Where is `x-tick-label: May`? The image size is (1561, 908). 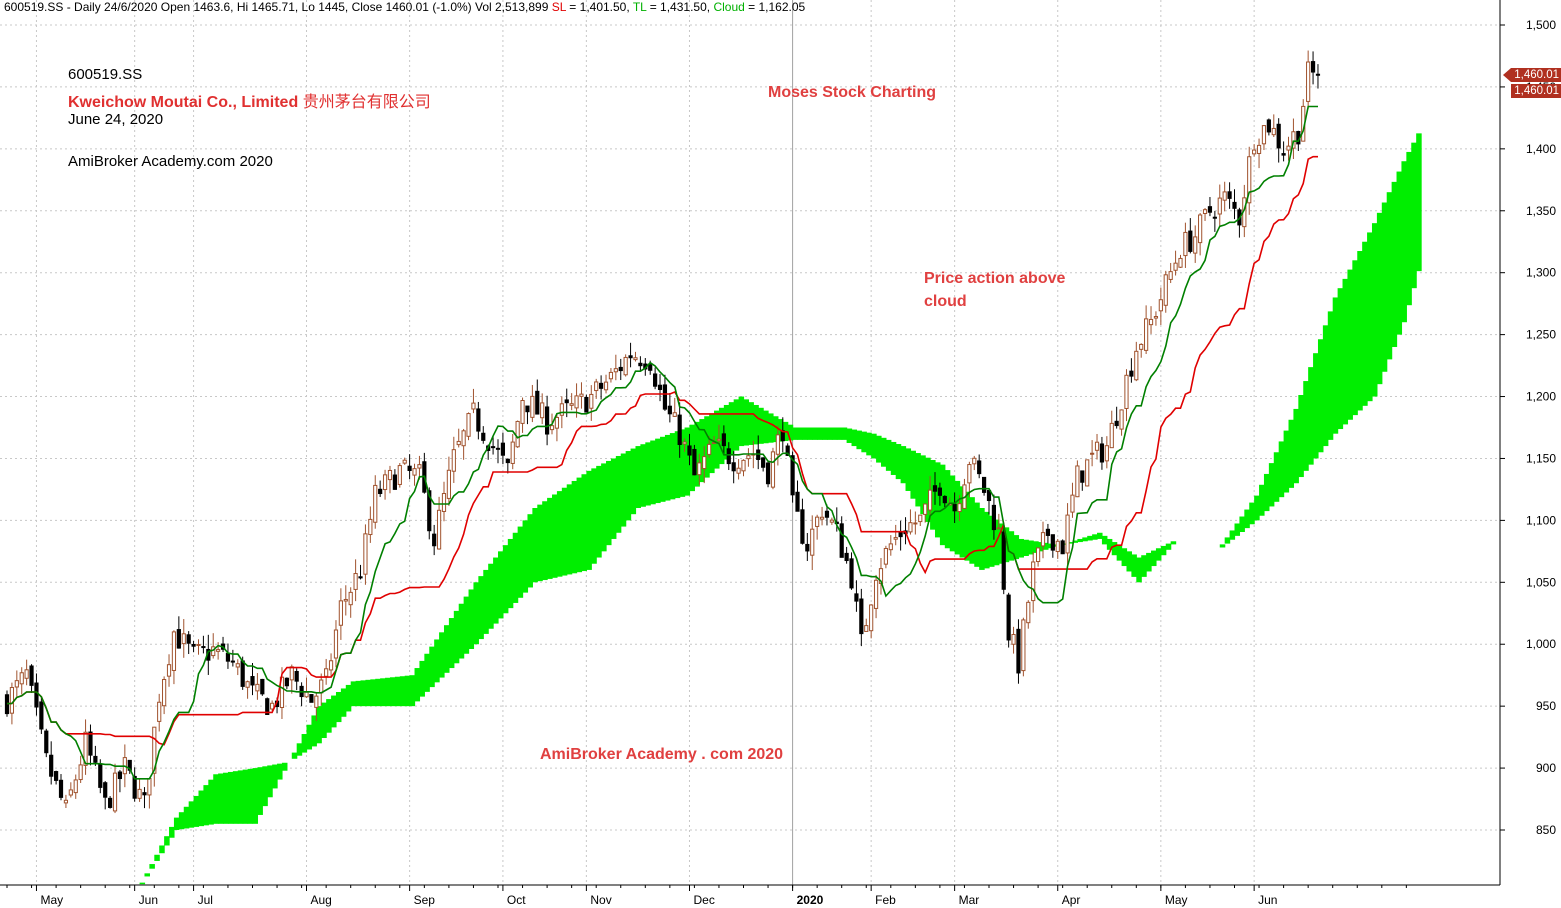
x-tick-label: May is located at coordinates (51, 900).